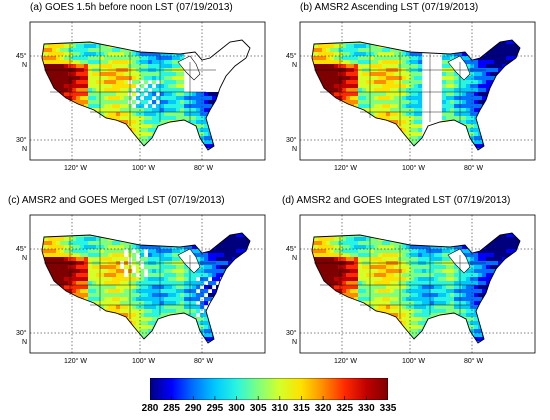  I want to click on colorbar-tick-label: 305, so click(258, 408).